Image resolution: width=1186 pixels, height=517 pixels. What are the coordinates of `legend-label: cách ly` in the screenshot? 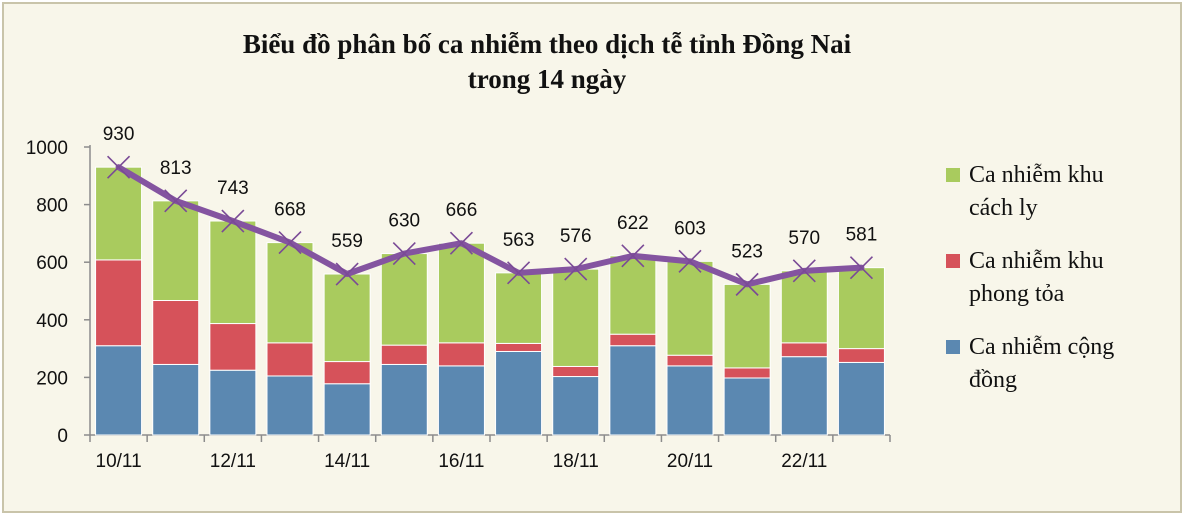 It's located at (1003, 208).